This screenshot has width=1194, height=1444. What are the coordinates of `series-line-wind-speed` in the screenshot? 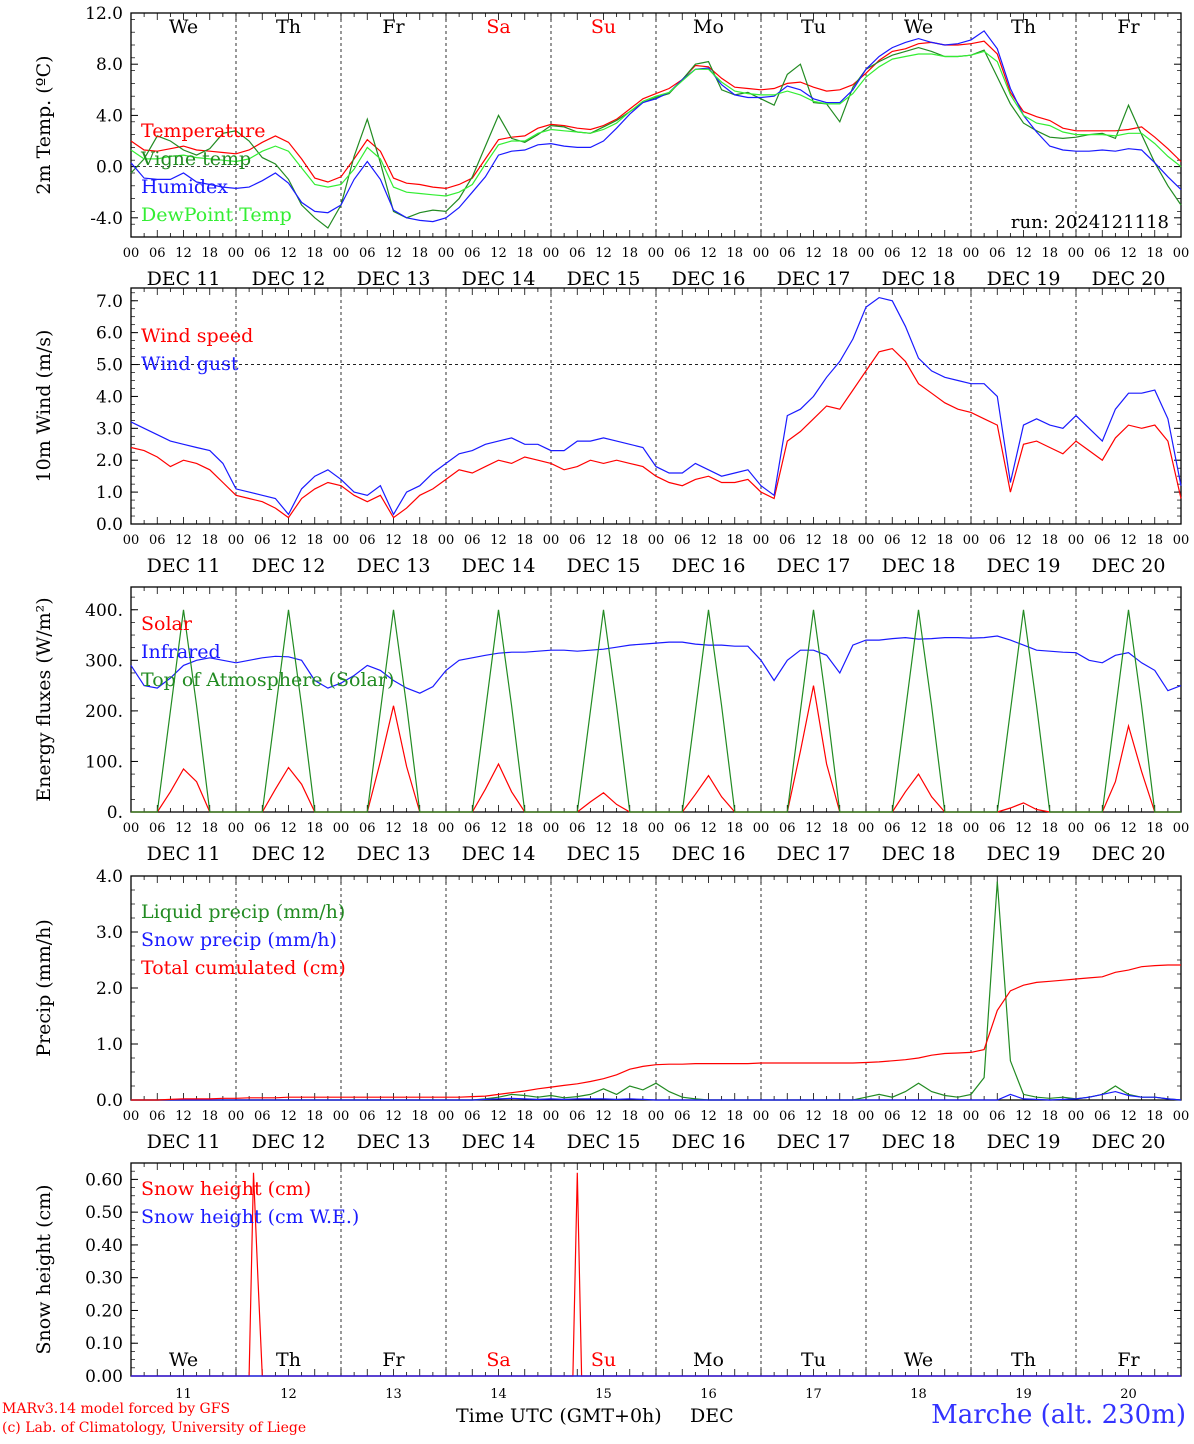 It's located at (656, 433).